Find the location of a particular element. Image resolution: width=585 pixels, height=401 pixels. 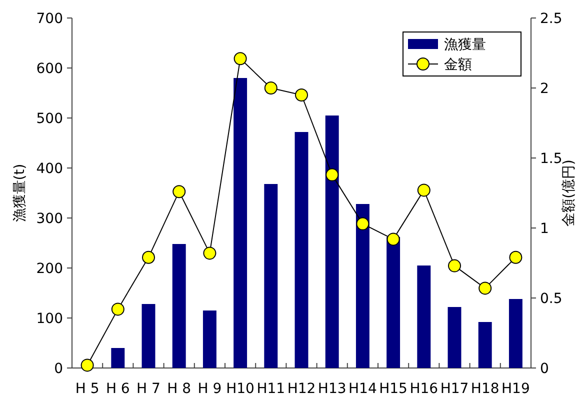

x-tick-label: H10 is located at coordinates (240, 389).